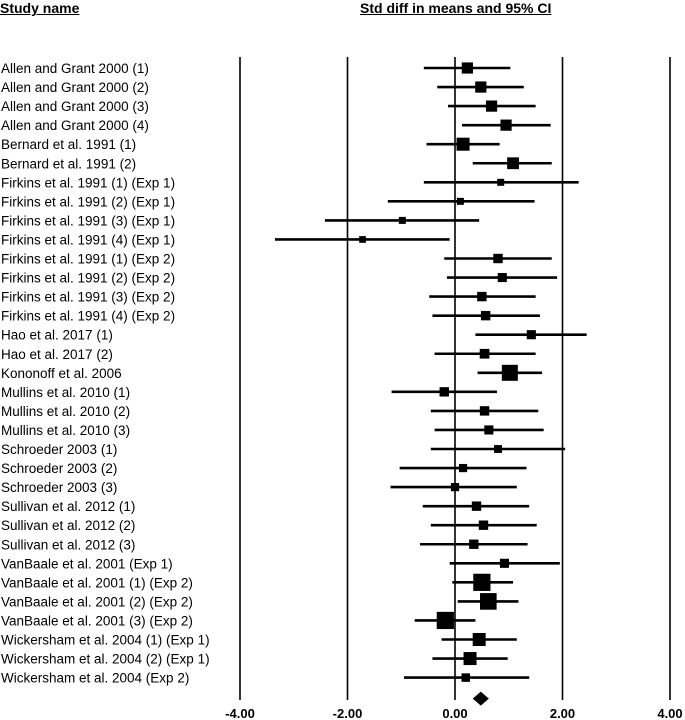 This screenshot has height=720, width=685. Describe the element at coordinates (68, 163) in the screenshot. I see `study-label: Bernard et al. 1991 (2)` at that location.